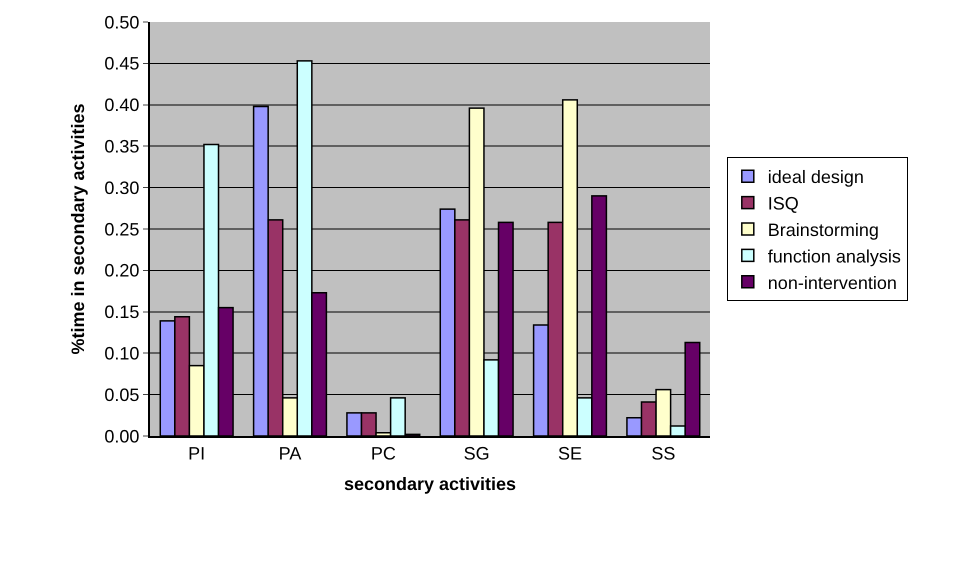 The image size is (961, 561). Describe the element at coordinates (832, 282) in the screenshot. I see `legend-label: non-intervention` at that location.